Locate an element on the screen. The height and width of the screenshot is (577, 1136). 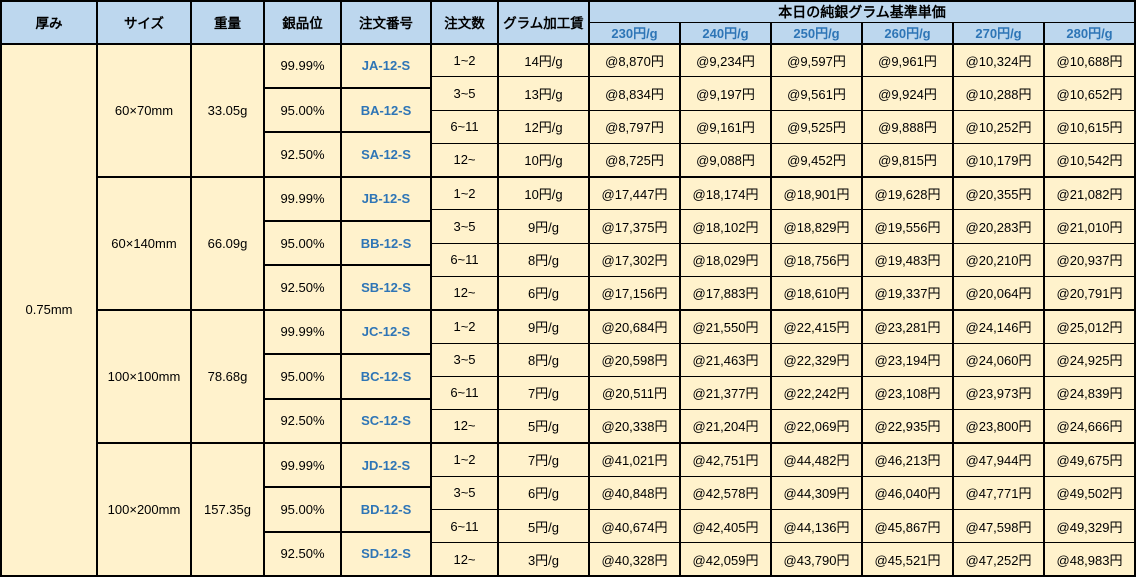
order-no-cell: BA-12-S is located at coordinates (386, 109).